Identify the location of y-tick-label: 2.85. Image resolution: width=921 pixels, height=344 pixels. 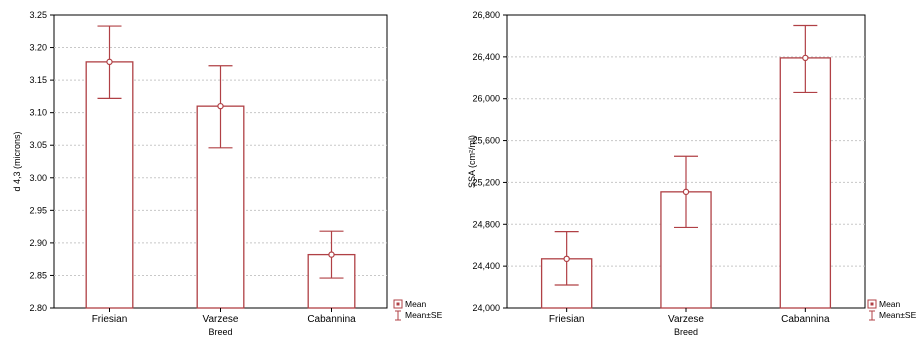
(38, 275).